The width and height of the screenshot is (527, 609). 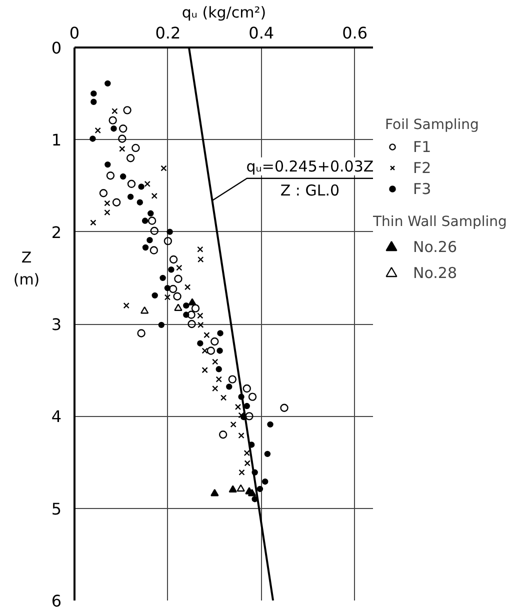 I want to click on annotation: Z : GL.0, so click(x=310, y=190).